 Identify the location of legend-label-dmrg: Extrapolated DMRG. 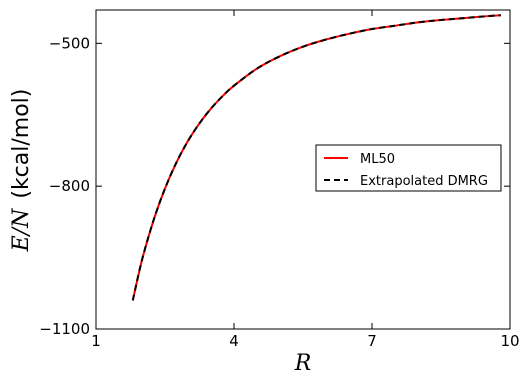
(424, 181).